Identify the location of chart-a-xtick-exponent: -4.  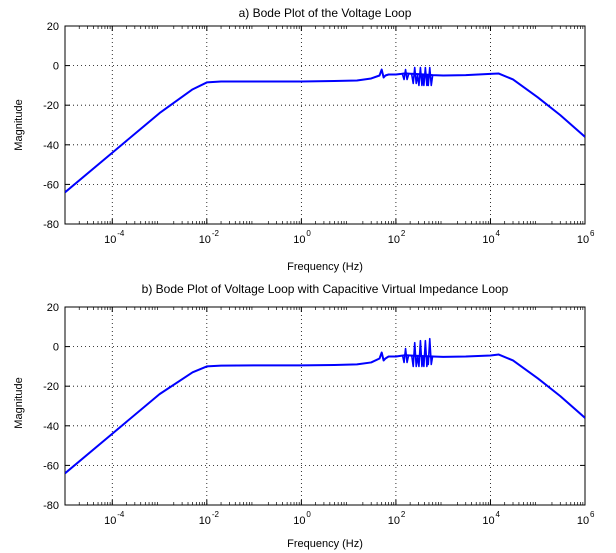
(121, 233).